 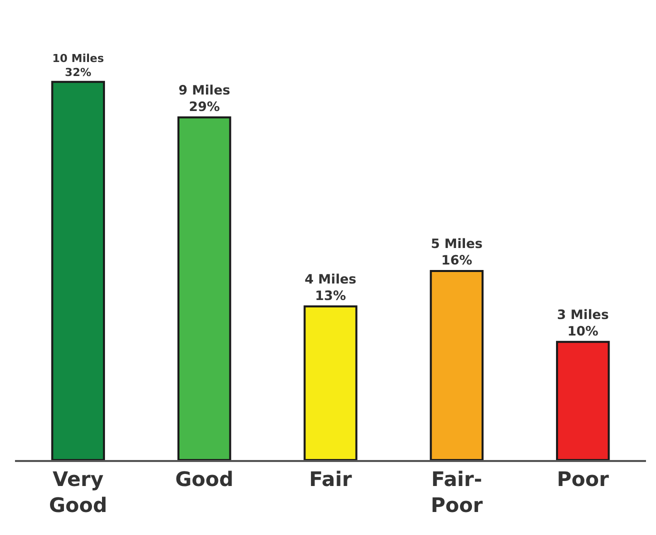 I want to click on x-tick-label: Fair-Poor, so click(x=456, y=492).